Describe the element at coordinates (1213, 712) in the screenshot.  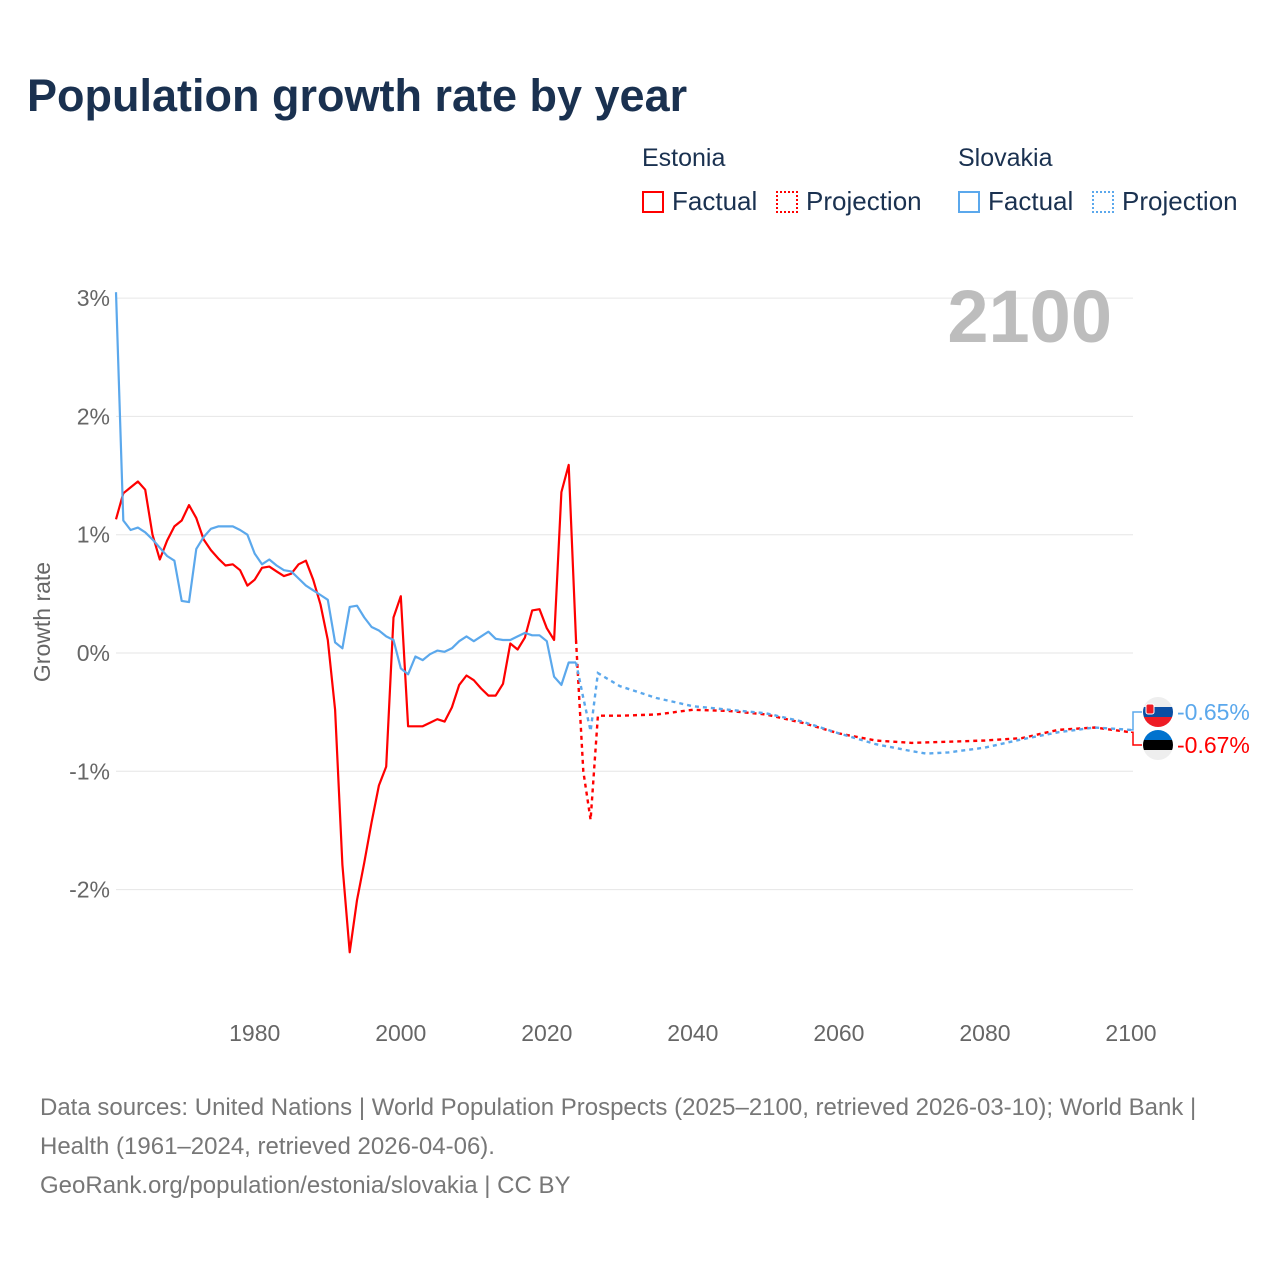
I see `slovakia-end-label: -0.65%` at that location.